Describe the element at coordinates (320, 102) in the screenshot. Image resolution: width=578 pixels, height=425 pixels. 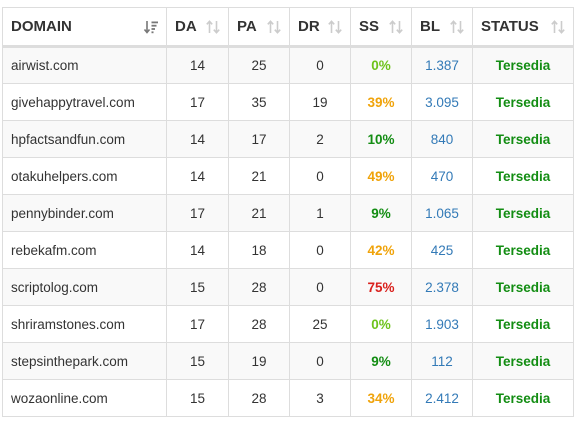
I see `dr-cell: 19` at that location.